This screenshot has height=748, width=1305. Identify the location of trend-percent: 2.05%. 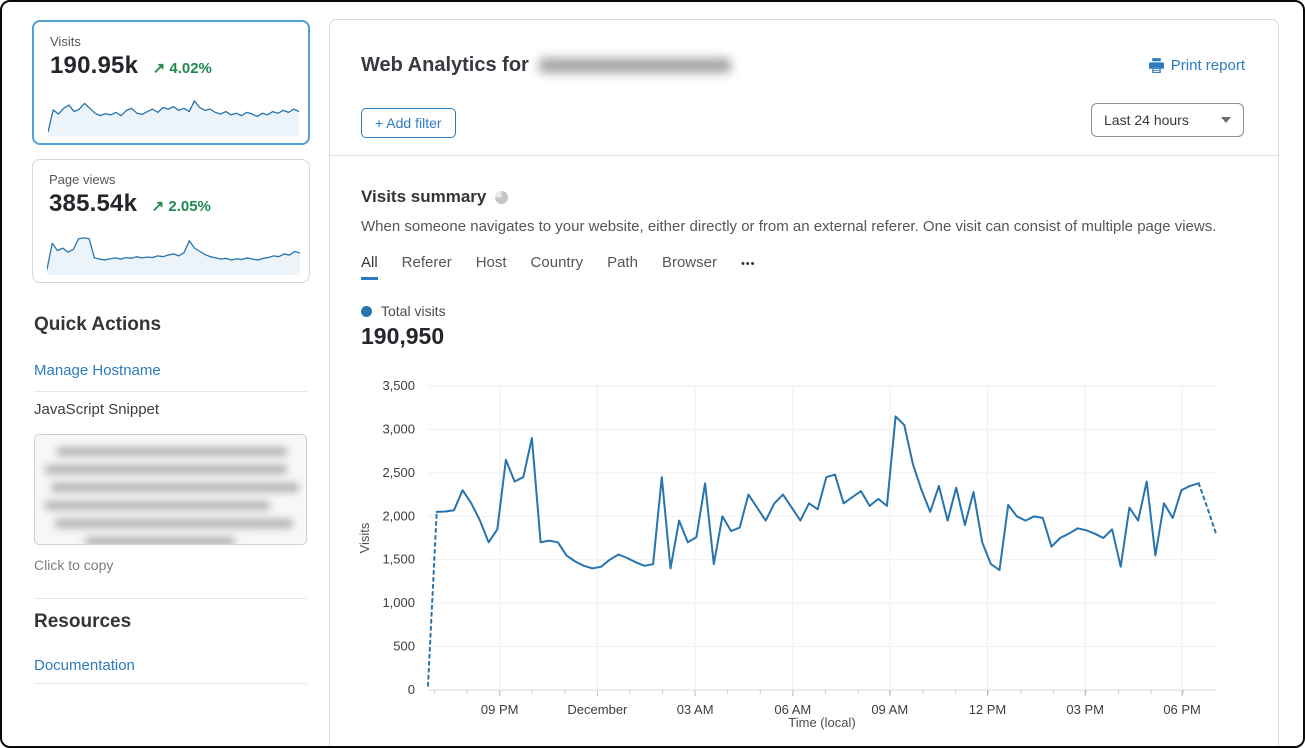
(189, 206).